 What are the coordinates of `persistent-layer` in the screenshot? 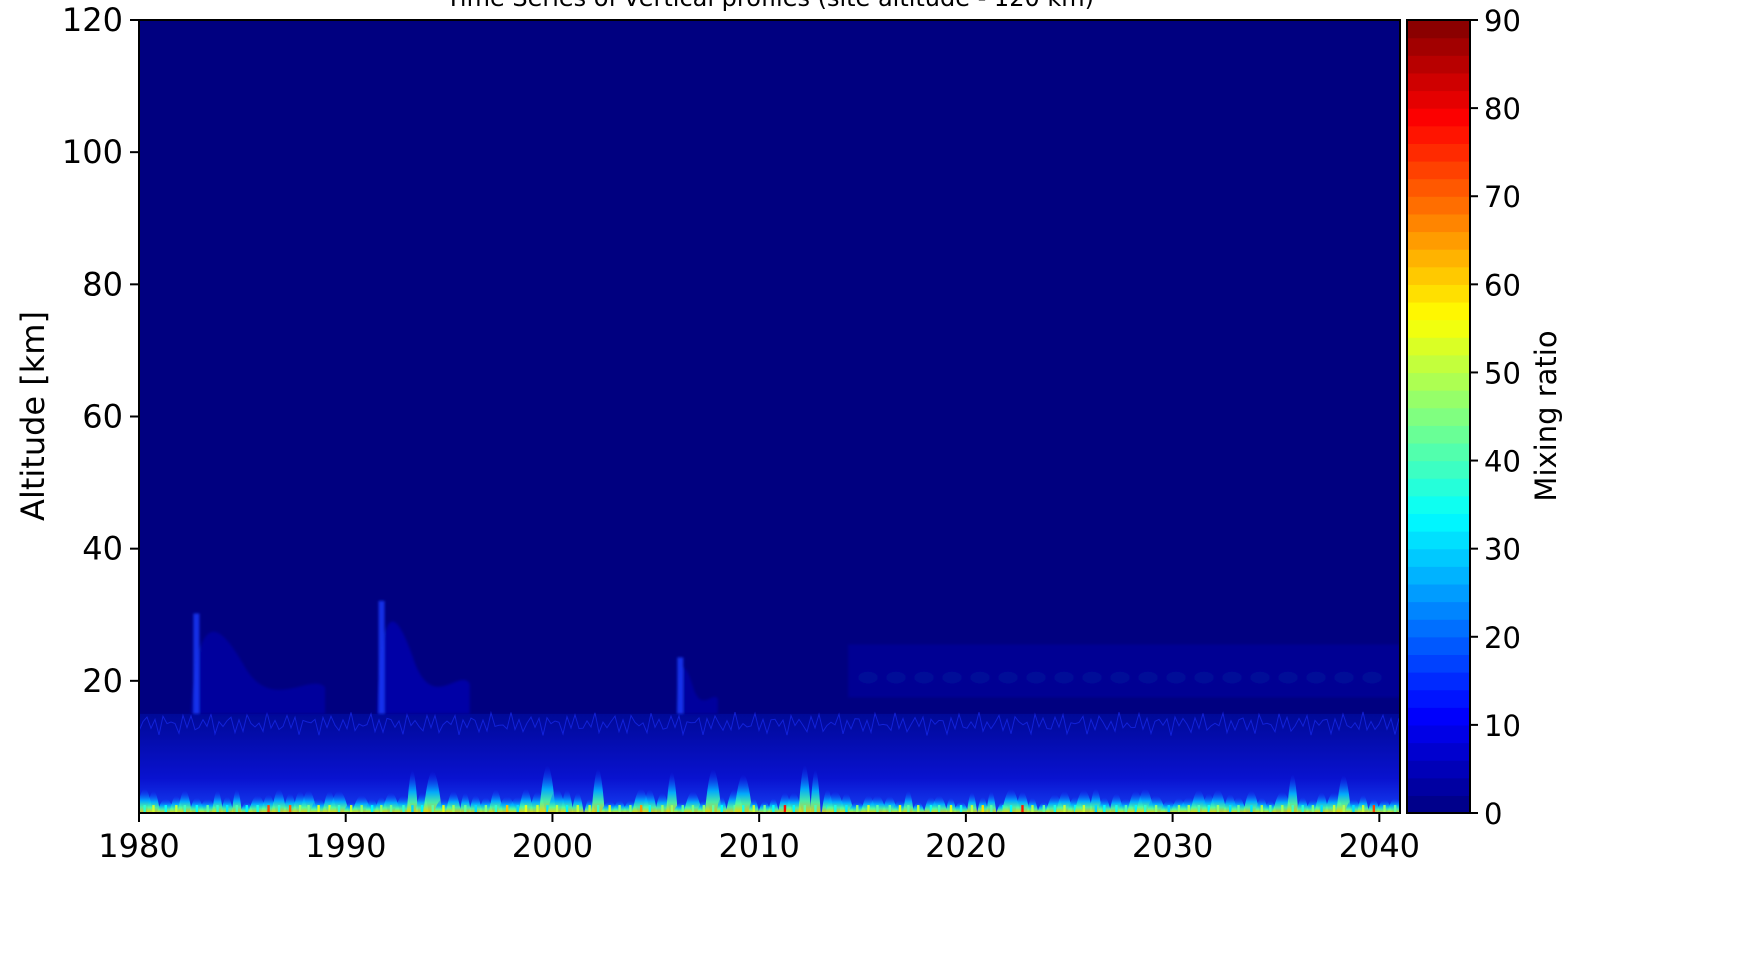 It's located at (1124, 671).